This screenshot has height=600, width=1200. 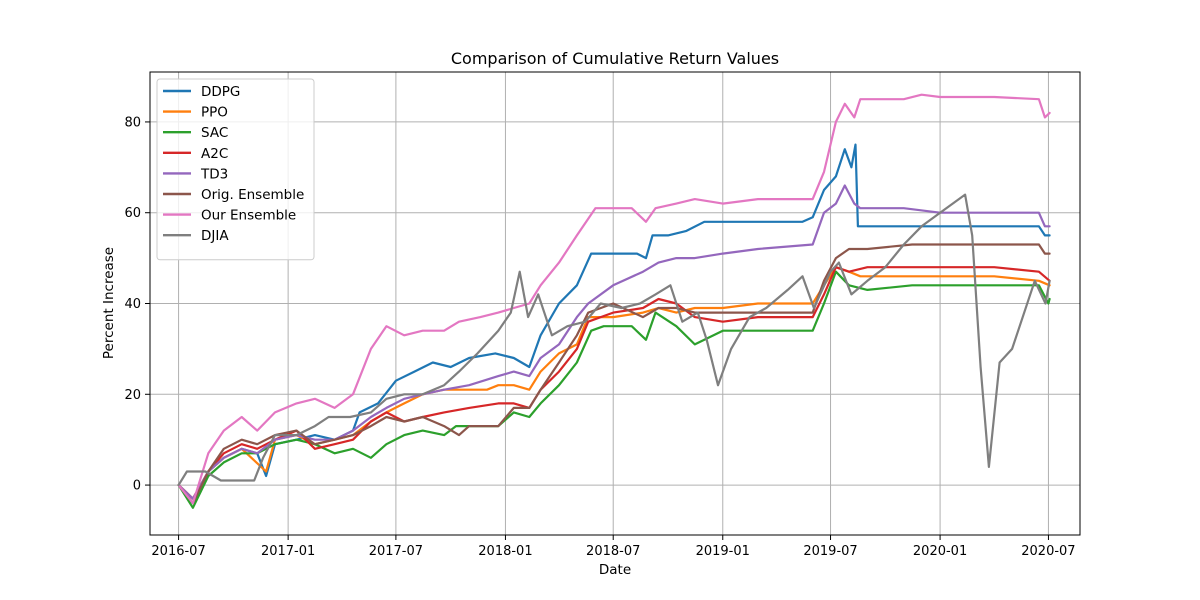 What do you see at coordinates (109, 303) in the screenshot?
I see `y-axis-label: Percent Increase` at bounding box center [109, 303].